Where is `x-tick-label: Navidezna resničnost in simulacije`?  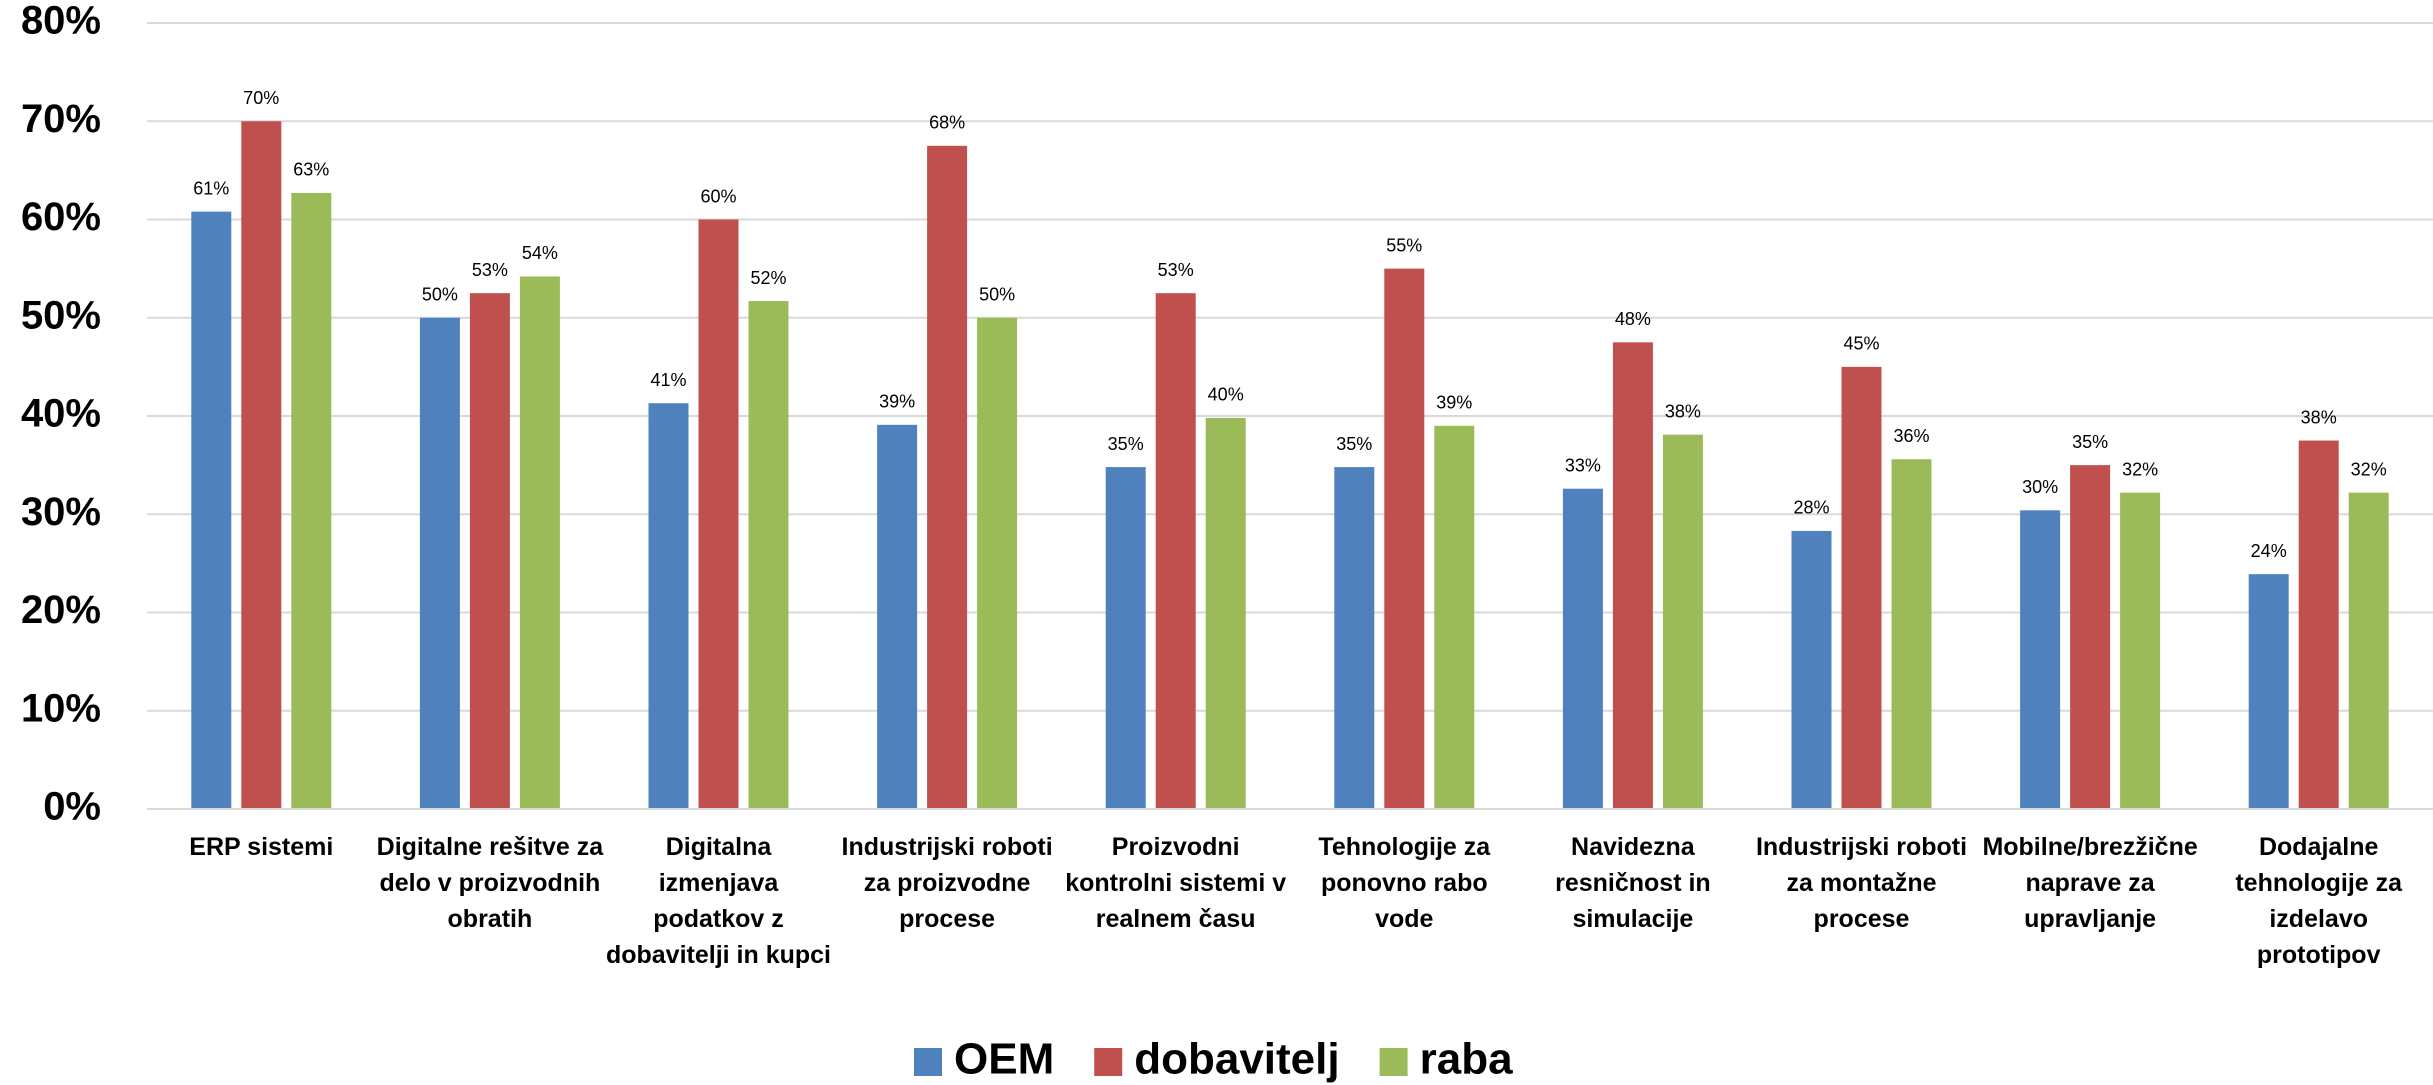 x-tick-label: Navidezna resničnost in simulacije is located at coordinates (1633, 883).